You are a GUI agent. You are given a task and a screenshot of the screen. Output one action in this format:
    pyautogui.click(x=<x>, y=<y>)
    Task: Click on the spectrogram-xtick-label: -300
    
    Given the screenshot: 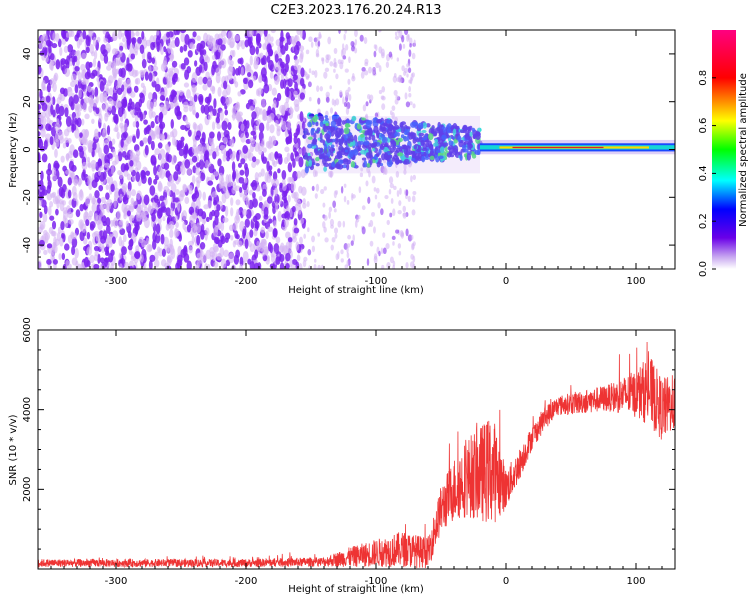 What is the action you would take?
    pyautogui.click(x=116, y=281)
    